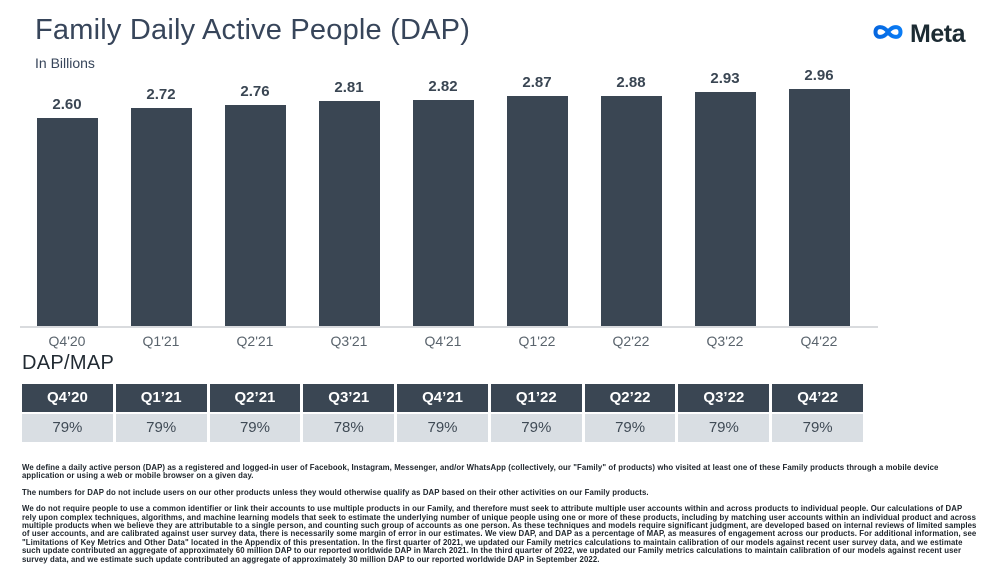  What do you see at coordinates (631, 341) in the screenshot?
I see `x-axis-label: Q2'22` at bounding box center [631, 341].